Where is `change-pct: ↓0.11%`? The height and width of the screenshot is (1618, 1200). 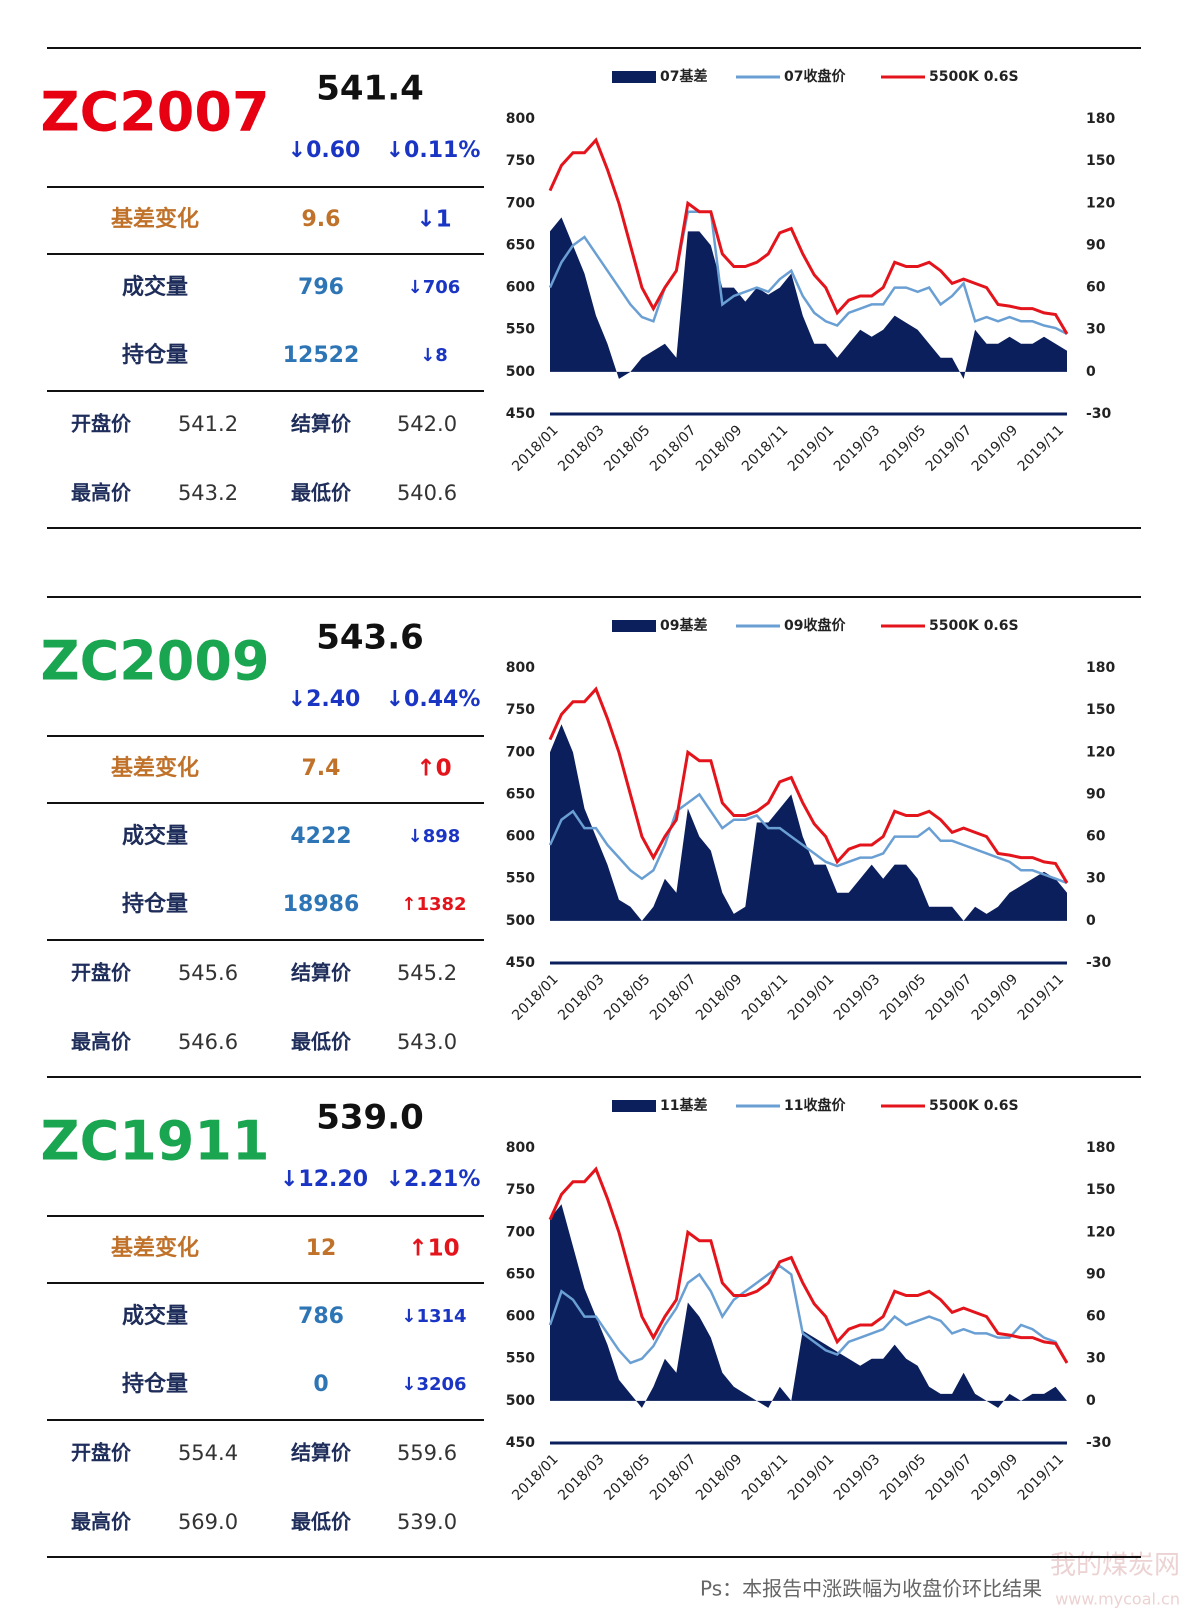 change-pct: ↓0.11% is located at coordinates (433, 150).